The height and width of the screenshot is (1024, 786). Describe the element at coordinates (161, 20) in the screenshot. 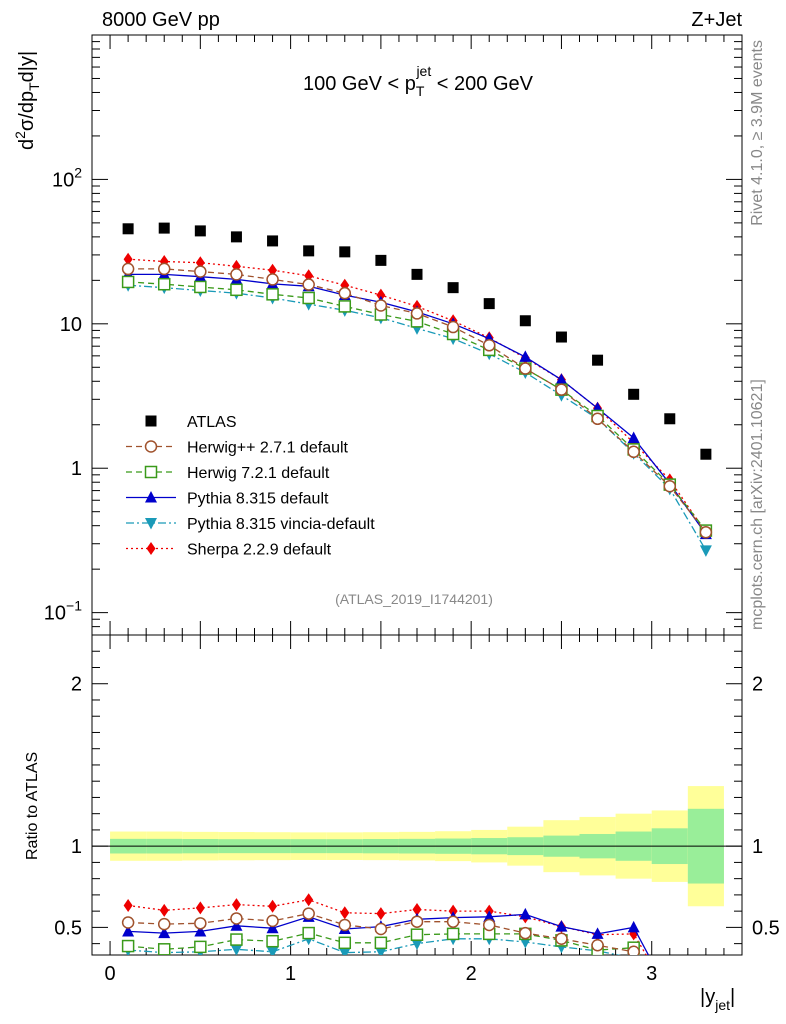

I see `header-left: 8000 GeV pp` at that location.